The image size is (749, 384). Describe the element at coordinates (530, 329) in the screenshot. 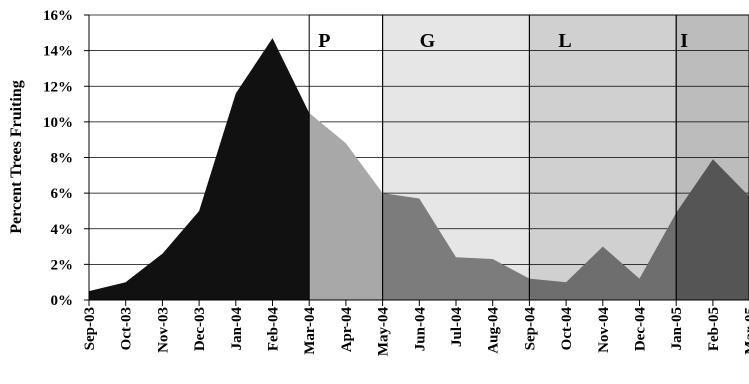

I see `x-tick-label: Sep-04` at that location.